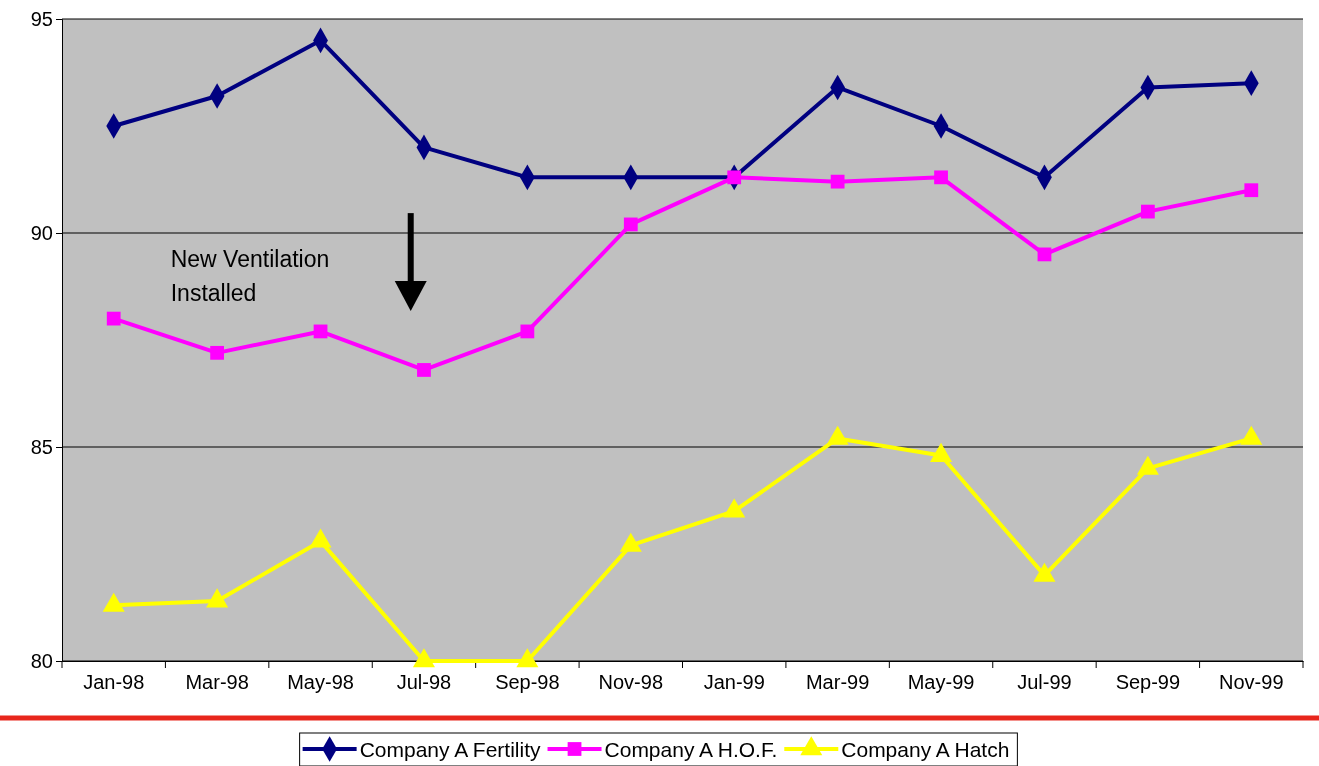 Image resolution: width=1319 pixels, height=766 pixels. What do you see at coordinates (41, 18) in the screenshot?
I see `y-tick-label: 95` at bounding box center [41, 18].